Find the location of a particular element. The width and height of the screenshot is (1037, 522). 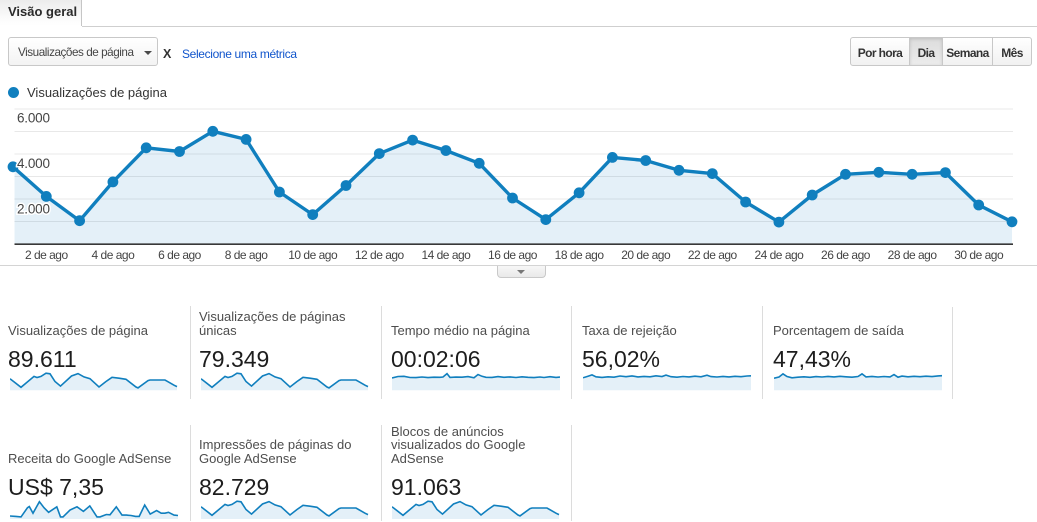

svg-text: 16 de ago is located at coordinates (513, 255).